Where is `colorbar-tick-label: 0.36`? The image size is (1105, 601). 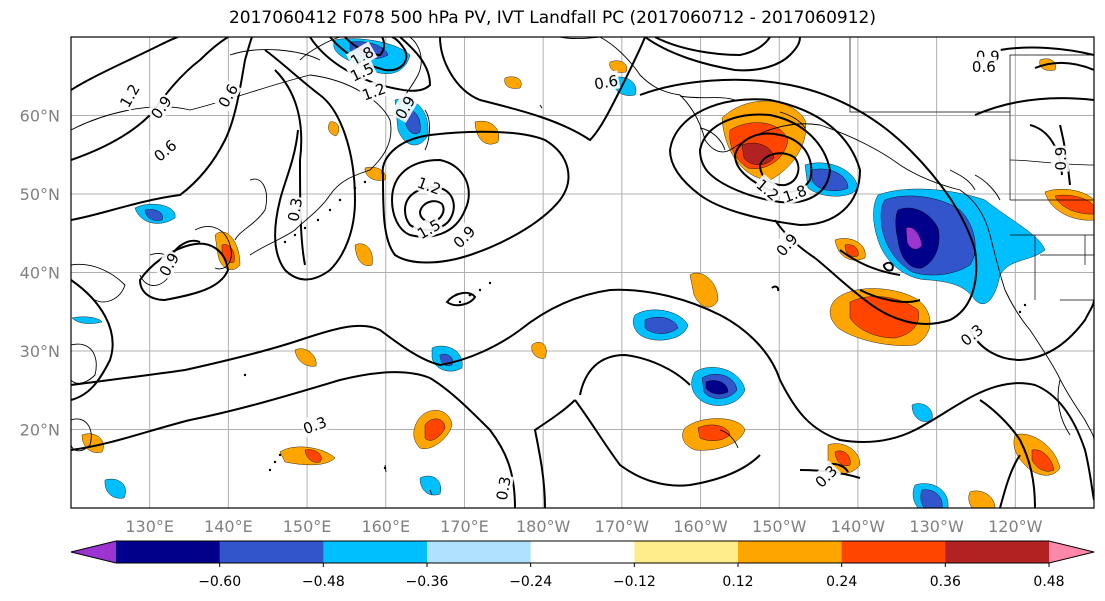 colorbar-tick-label: 0.36 is located at coordinates (945, 582).